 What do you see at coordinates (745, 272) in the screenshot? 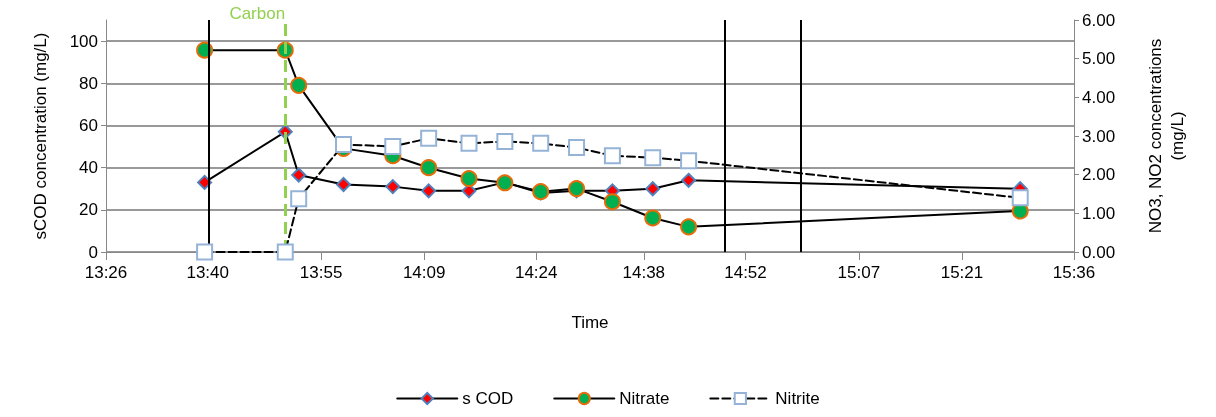
I see `x-tick-label: 14:52` at bounding box center [745, 272].